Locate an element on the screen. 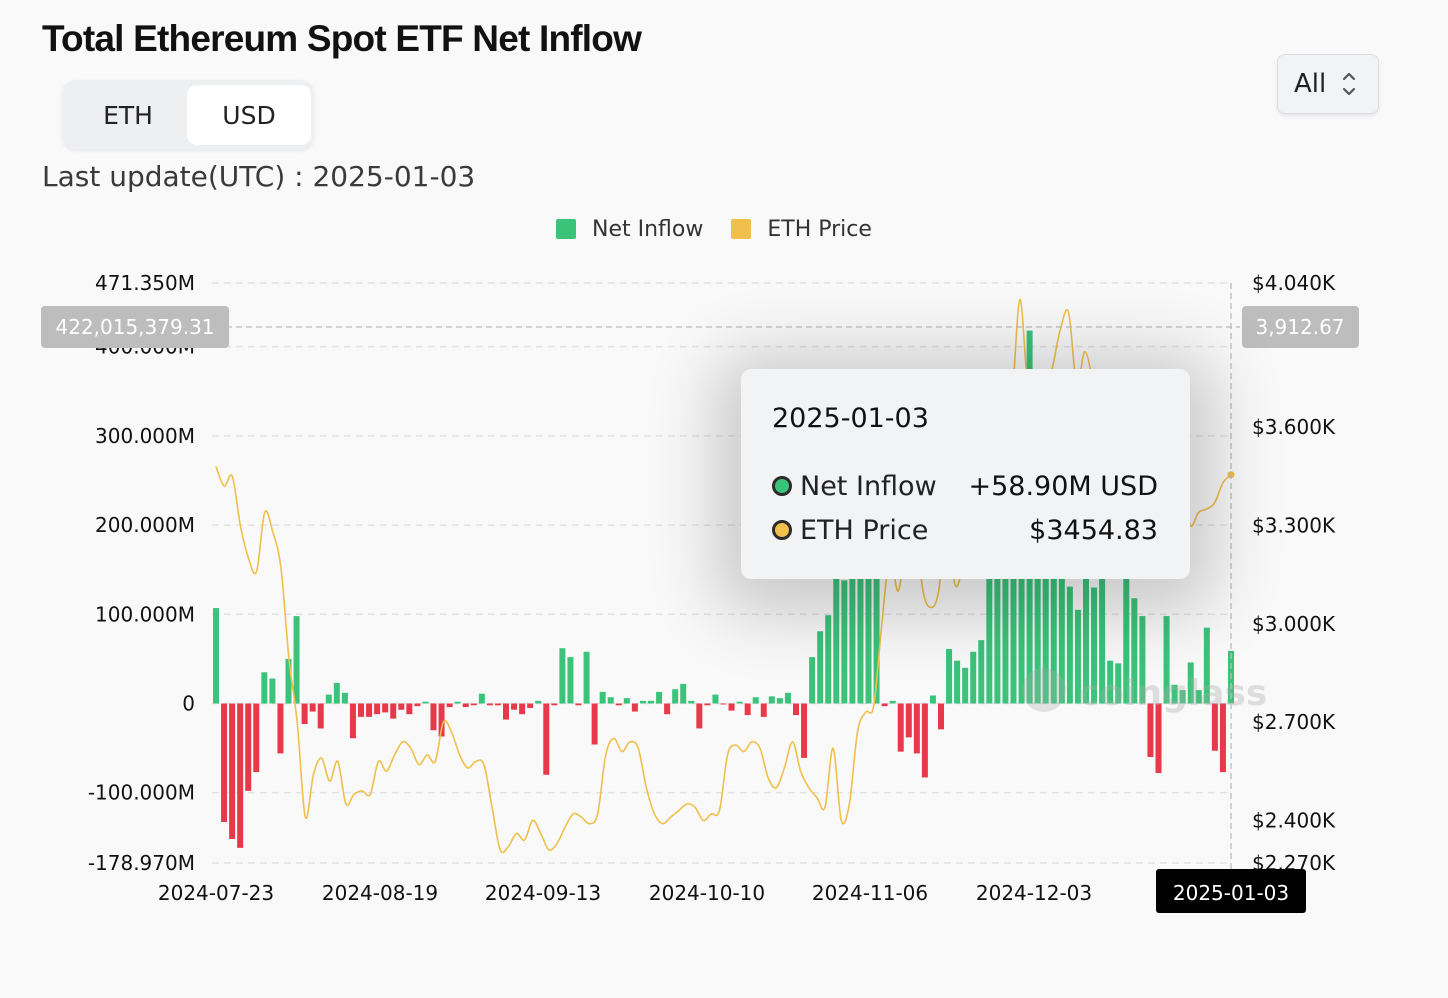  net-inflow-dot-icon is located at coordinates (782, 486).